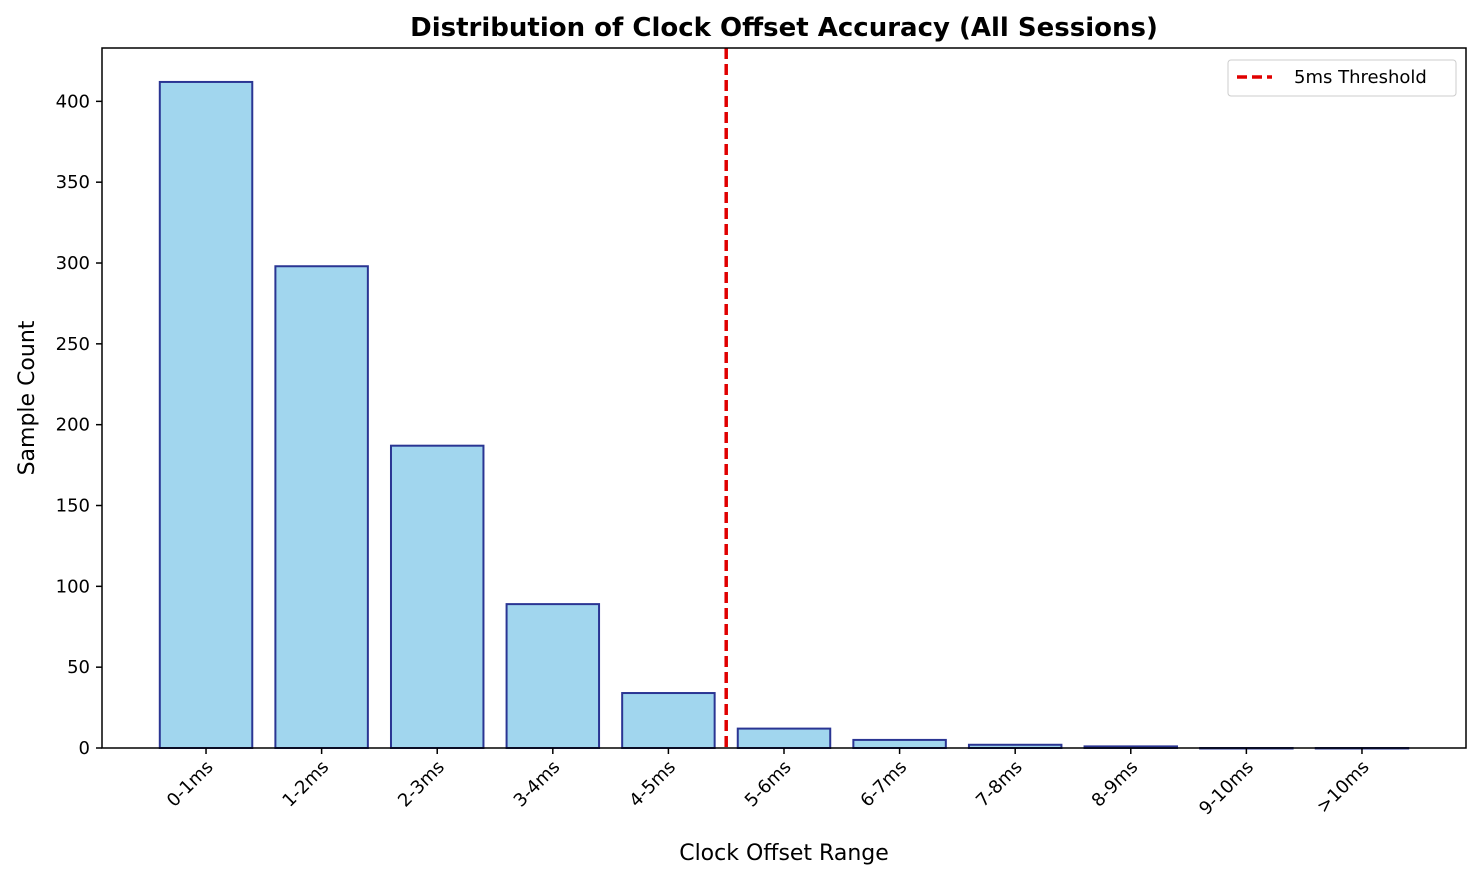 This screenshot has width=1482, height=881. What do you see at coordinates (190, 784) in the screenshot?
I see `x-tick-label-0-1ms: 0-1ms` at bounding box center [190, 784].